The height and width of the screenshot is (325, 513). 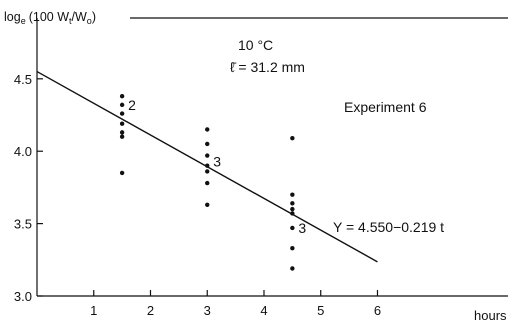 I want to click on y-tick-label: 3.5, so click(x=23, y=224).